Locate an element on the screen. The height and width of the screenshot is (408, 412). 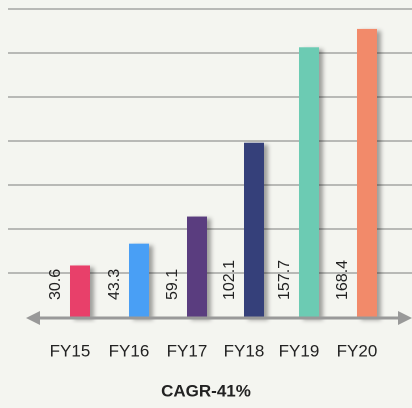
data-label: 43.3 is located at coordinates (114, 284).